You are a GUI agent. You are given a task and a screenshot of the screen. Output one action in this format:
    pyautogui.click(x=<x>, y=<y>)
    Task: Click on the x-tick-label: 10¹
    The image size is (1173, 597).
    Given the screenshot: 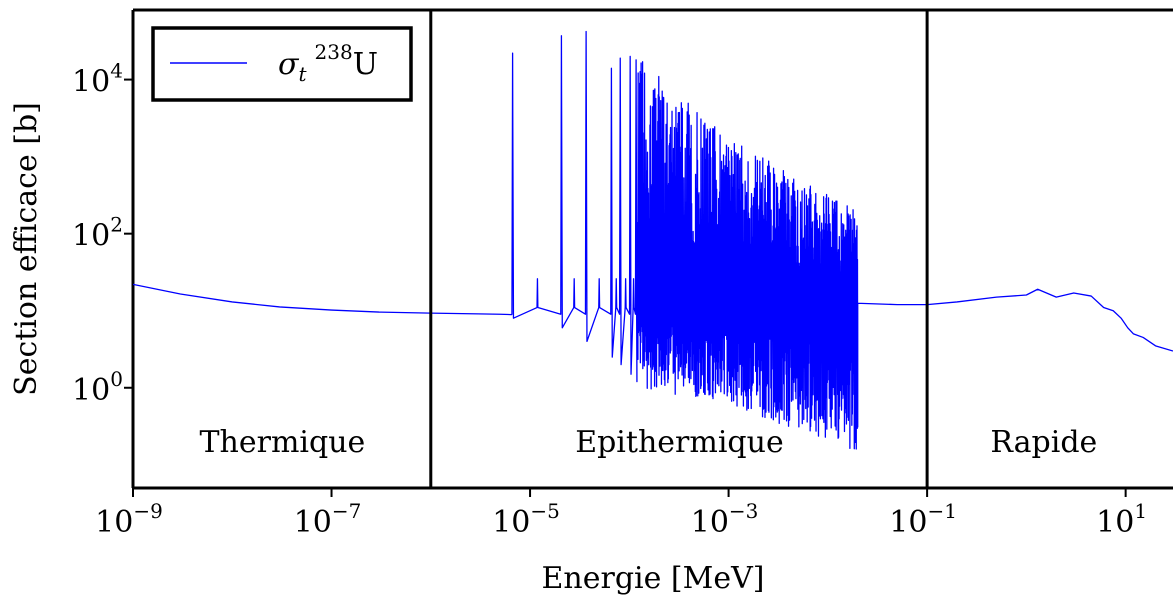 What is the action you would take?
    pyautogui.click(x=1121, y=519)
    